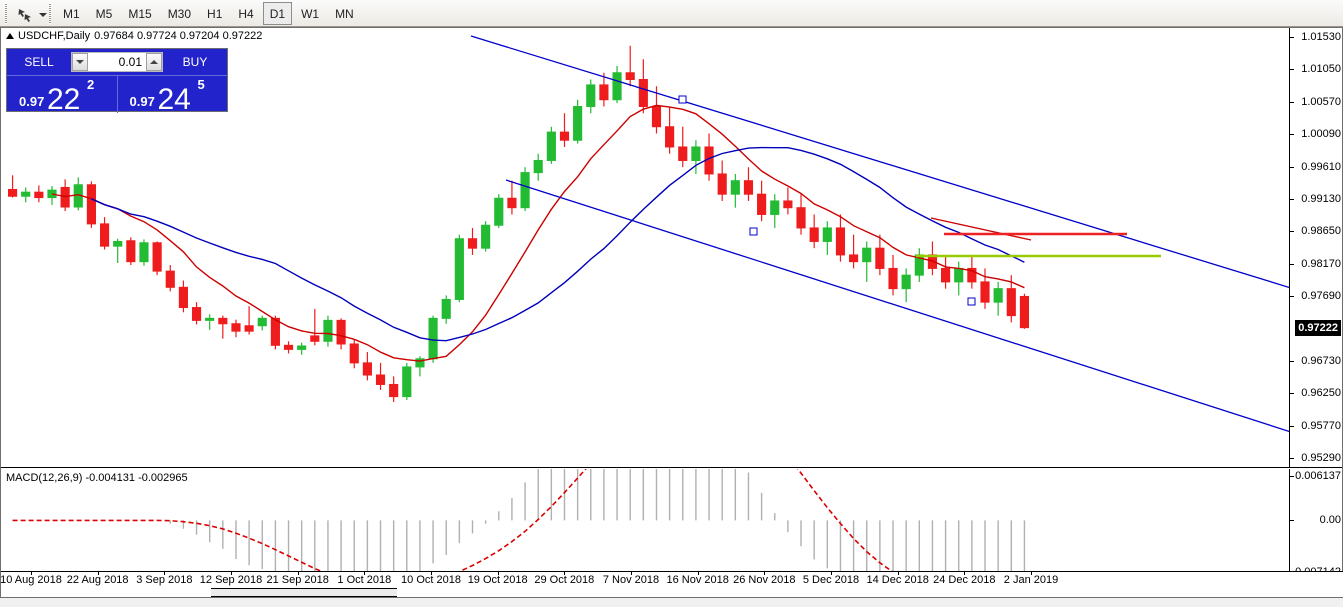 The height and width of the screenshot is (607, 1343). I want to click on timeframe-button-m30: M30, so click(179, 13).